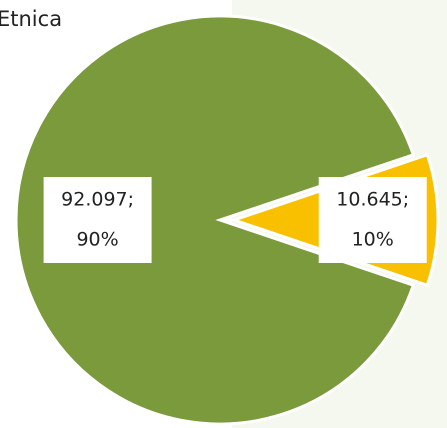 The height and width of the screenshot is (428, 447). What do you see at coordinates (97, 200) in the screenshot?
I see `data-label-value: 92.097;` at bounding box center [97, 200].